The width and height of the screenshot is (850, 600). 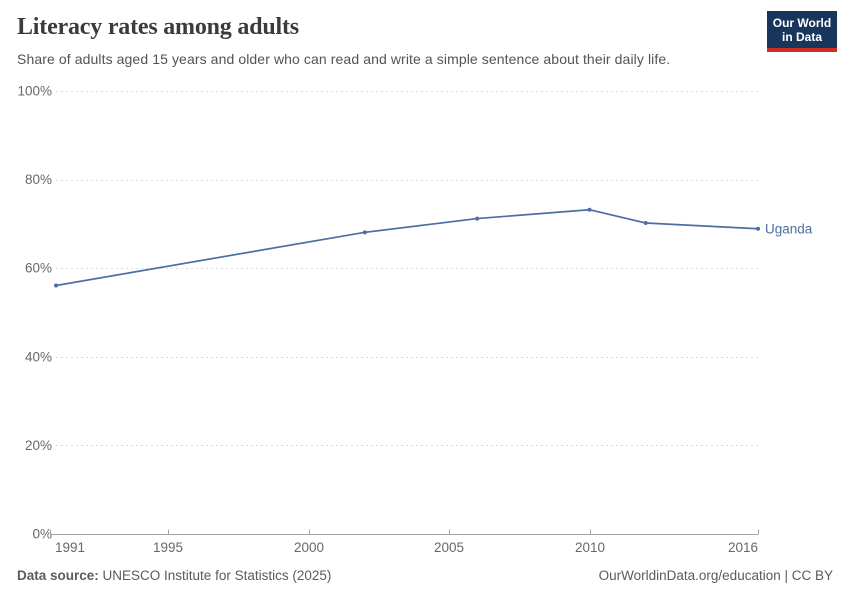 I want to click on y-tick-label: 60%, so click(x=38, y=268).